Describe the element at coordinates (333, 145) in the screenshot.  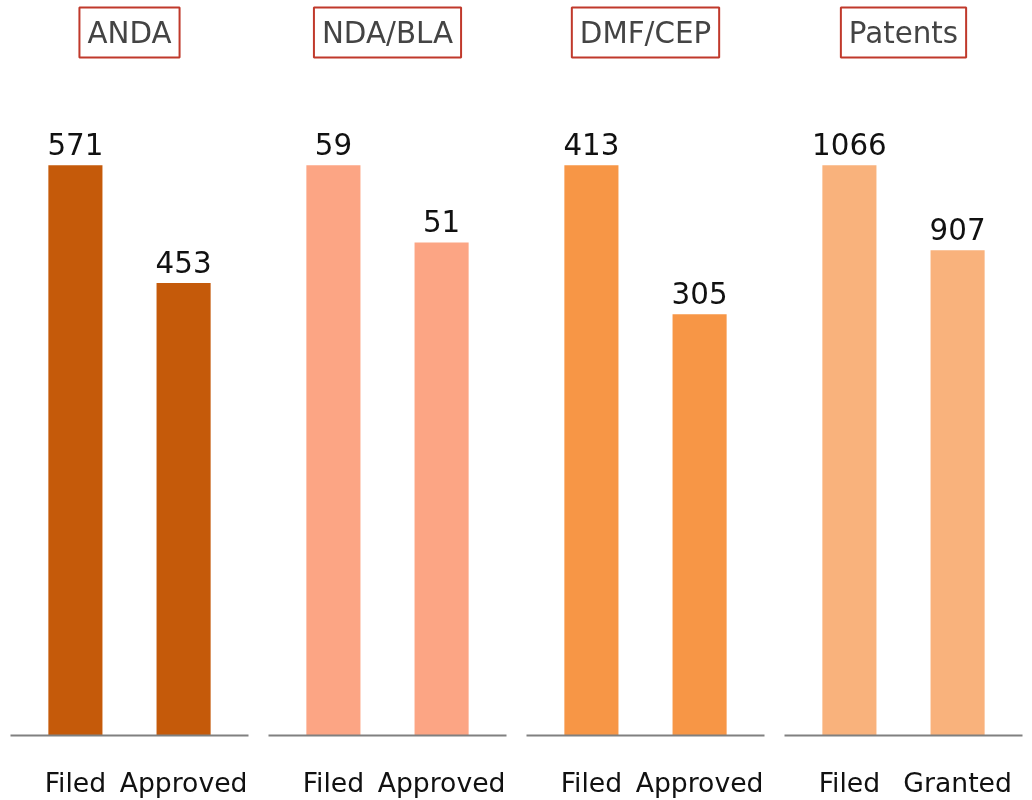
I see `data-label: 59` at that location.